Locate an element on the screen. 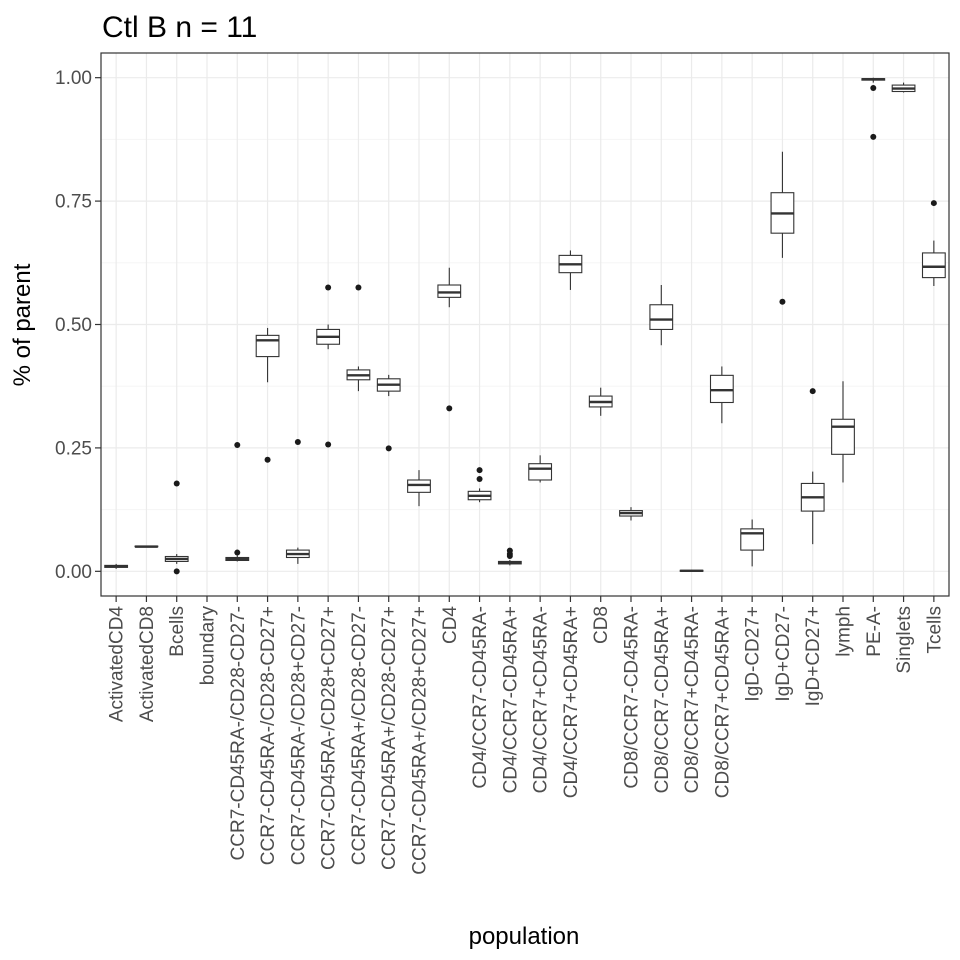 The width and height of the screenshot is (960, 960). box-CCR7-CD45RA+/CD28-CD27- is located at coordinates (358, 338).